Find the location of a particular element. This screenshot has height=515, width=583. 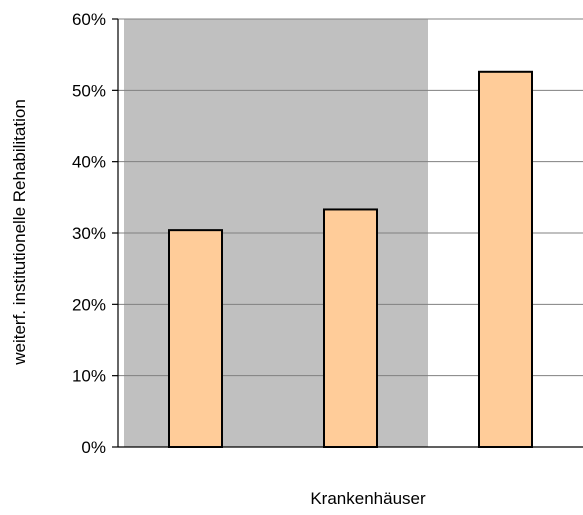

y-tick-label: 20% is located at coordinates (89, 304).